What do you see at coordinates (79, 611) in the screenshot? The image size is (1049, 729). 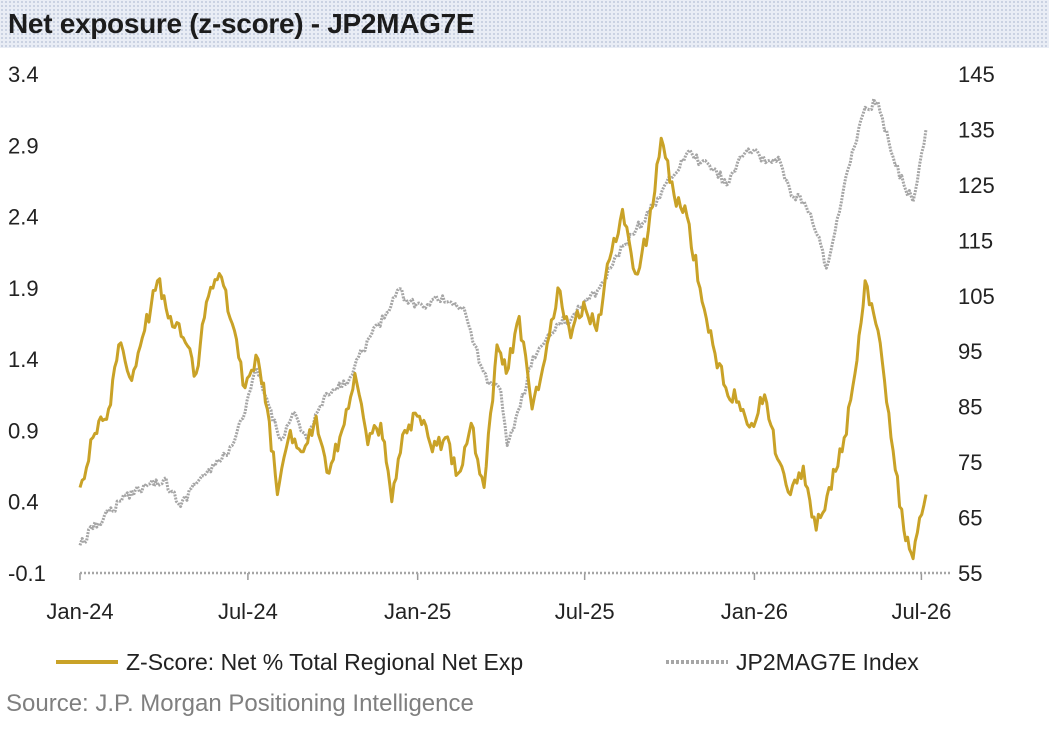 I see `x-tick-label: Jan-24` at bounding box center [79, 611].